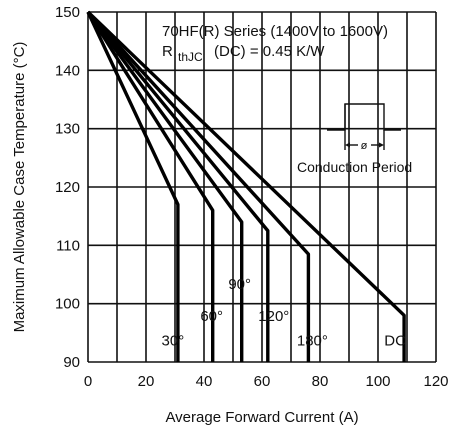  Describe the element at coordinates (239, 284) in the screenshot. I see `curve-label: 90°` at that location.